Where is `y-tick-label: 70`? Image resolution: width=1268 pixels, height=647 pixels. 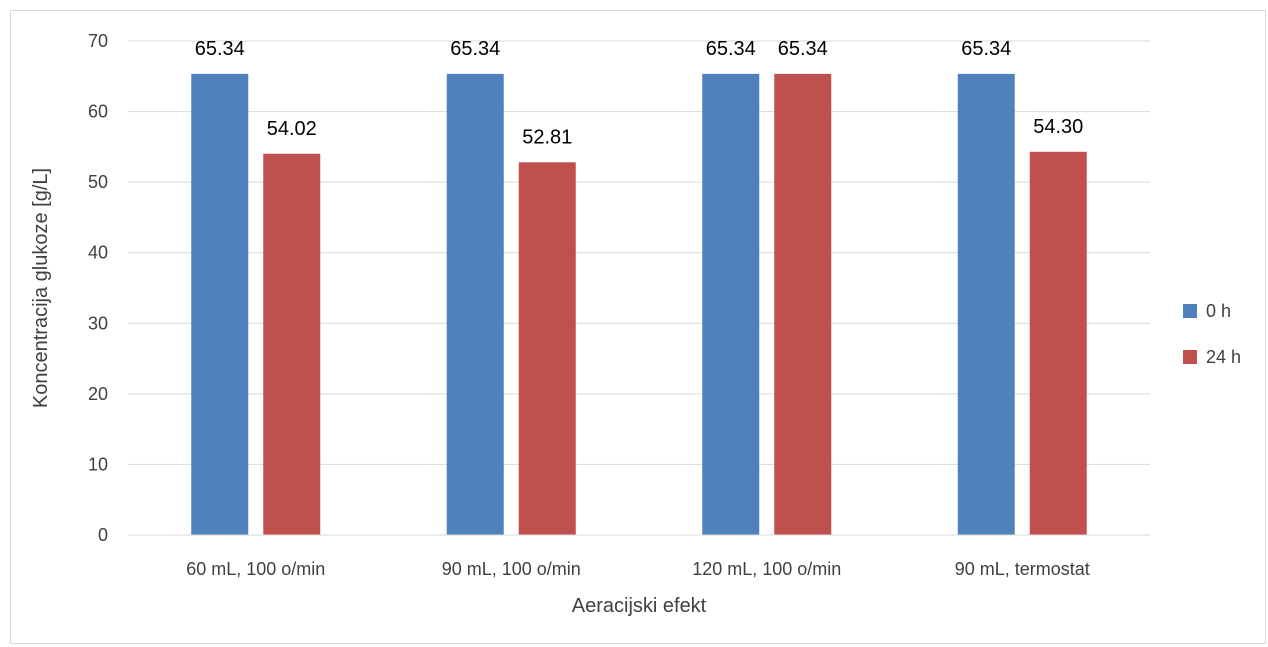
y-tick-label: 70 is located at coordinates (98, 41).